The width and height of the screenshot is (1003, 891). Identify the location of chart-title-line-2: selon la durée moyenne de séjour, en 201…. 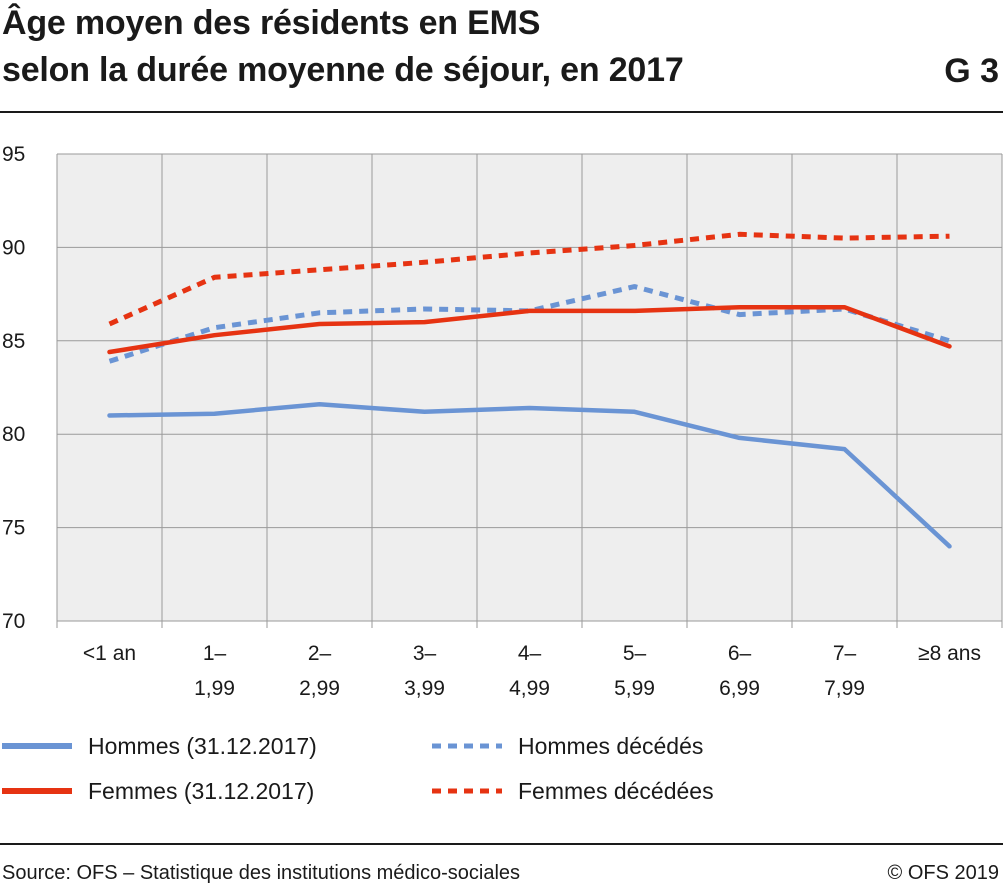
(343, 70).